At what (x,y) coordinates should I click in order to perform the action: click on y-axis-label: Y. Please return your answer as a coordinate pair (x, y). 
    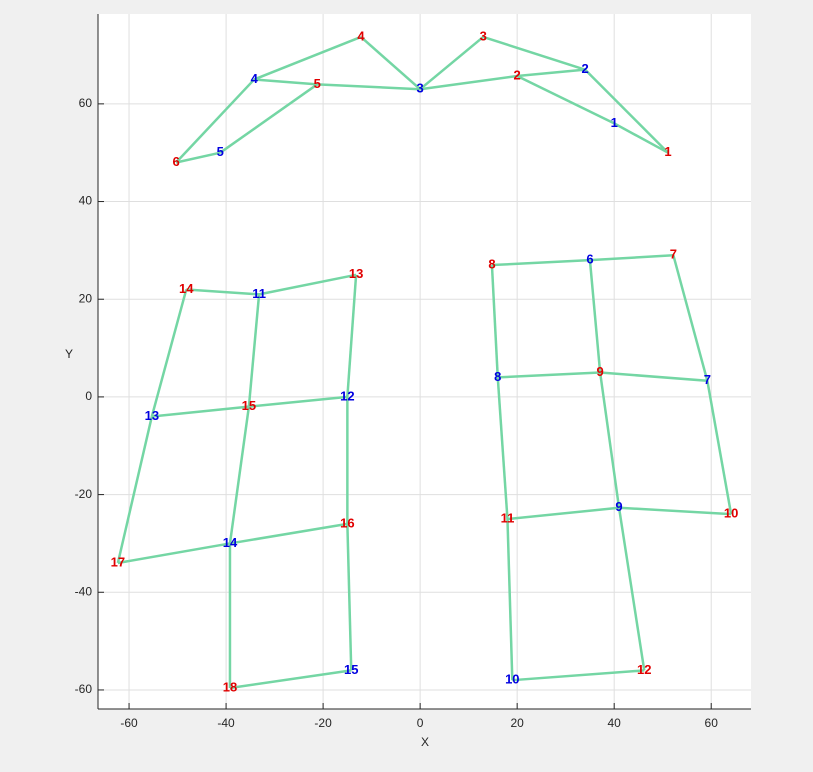
    Looking at the image, I should click on (69, 354).